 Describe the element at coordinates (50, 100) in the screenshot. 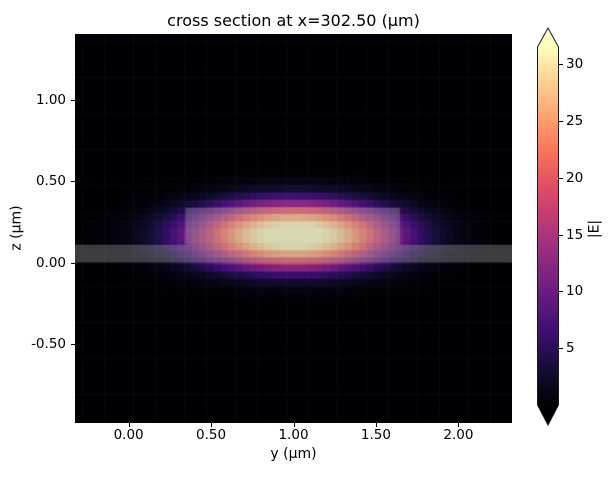

I see `y-tick-label: 1.00` at that location.